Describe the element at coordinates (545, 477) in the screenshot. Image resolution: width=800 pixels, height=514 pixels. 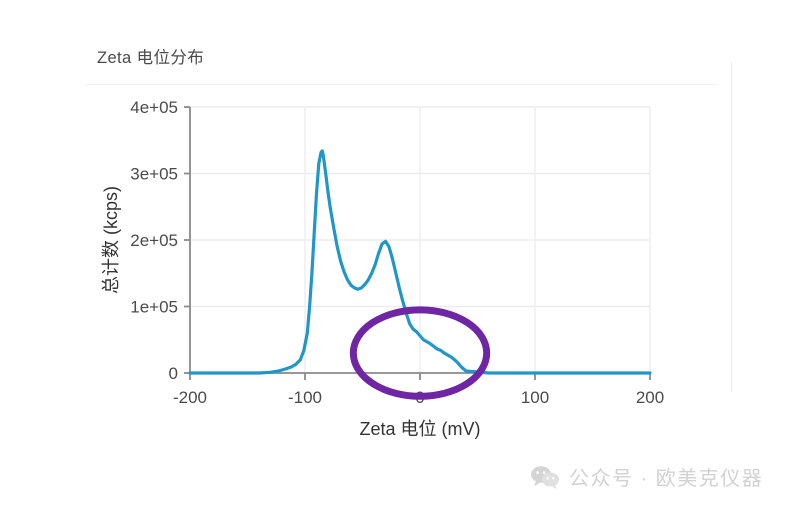
I see `wechat-icon` at that location.